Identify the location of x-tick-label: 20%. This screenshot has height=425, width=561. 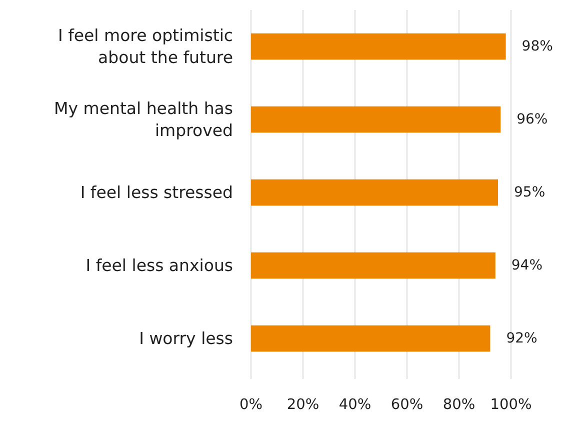
(303, 405).